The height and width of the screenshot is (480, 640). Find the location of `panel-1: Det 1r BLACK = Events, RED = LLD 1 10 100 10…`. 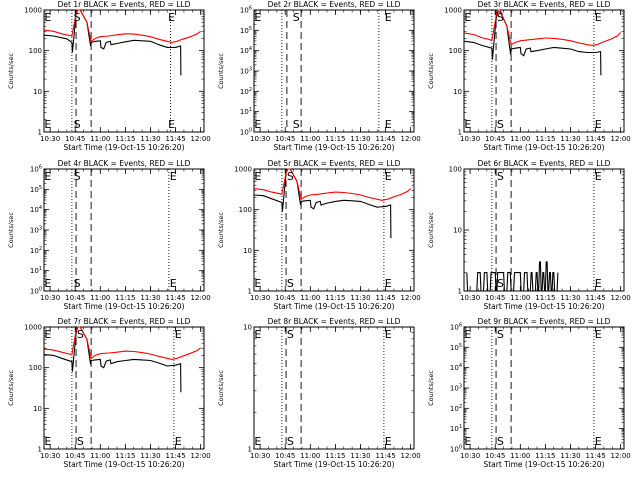

panel-1: Det 1r BLACK = Events, RED = LLD 1 10 100 10… is located at coordinates (109, 76).